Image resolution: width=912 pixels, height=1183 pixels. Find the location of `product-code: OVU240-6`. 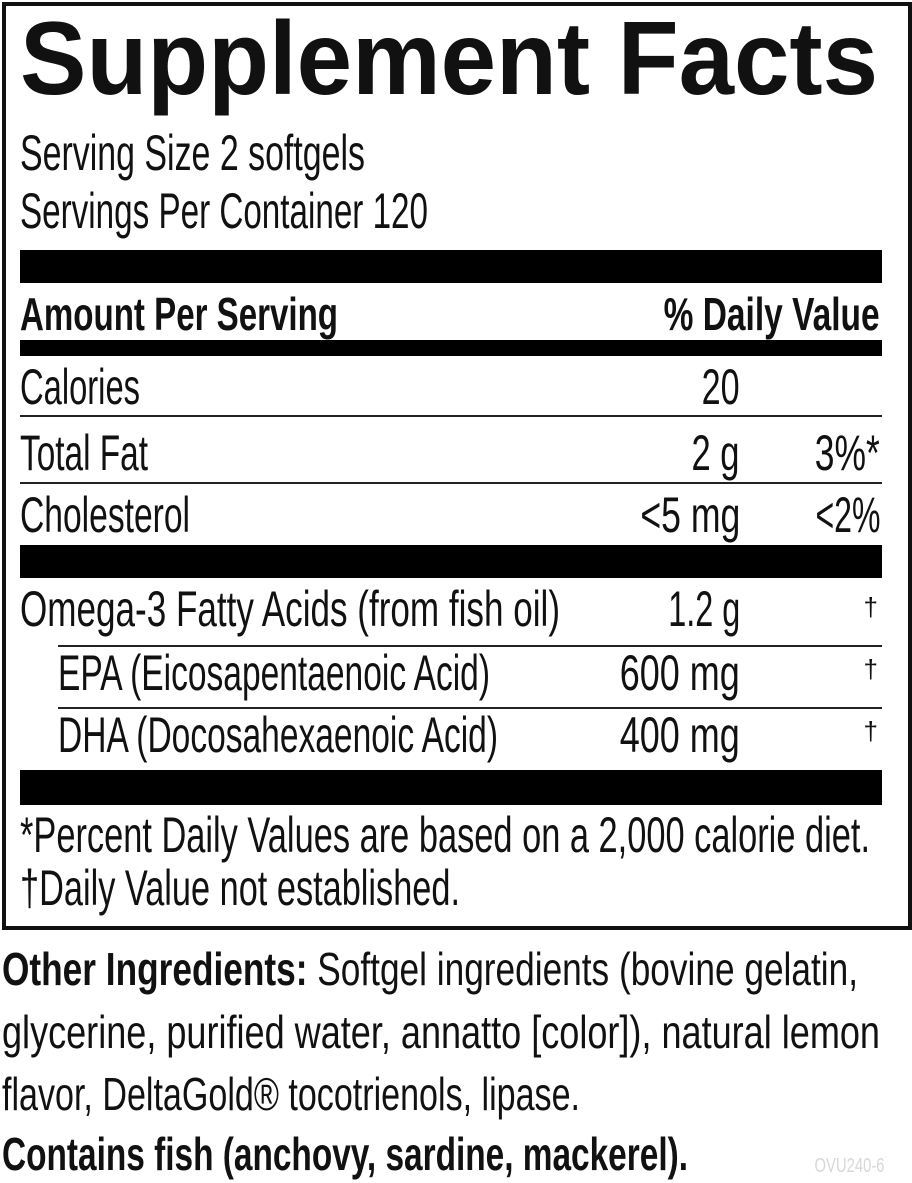

product-code: OVU240-6 is located at coordinates (849, 1166).